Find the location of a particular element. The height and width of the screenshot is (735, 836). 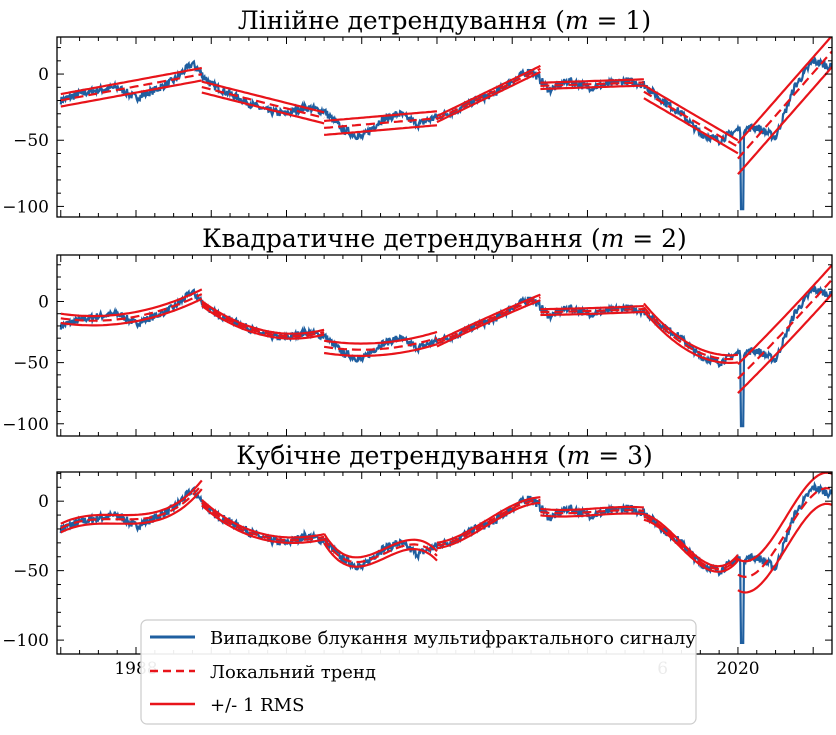

panel-title: Кубічне детрендування (m = 3) is located at coordinates (444, 455).